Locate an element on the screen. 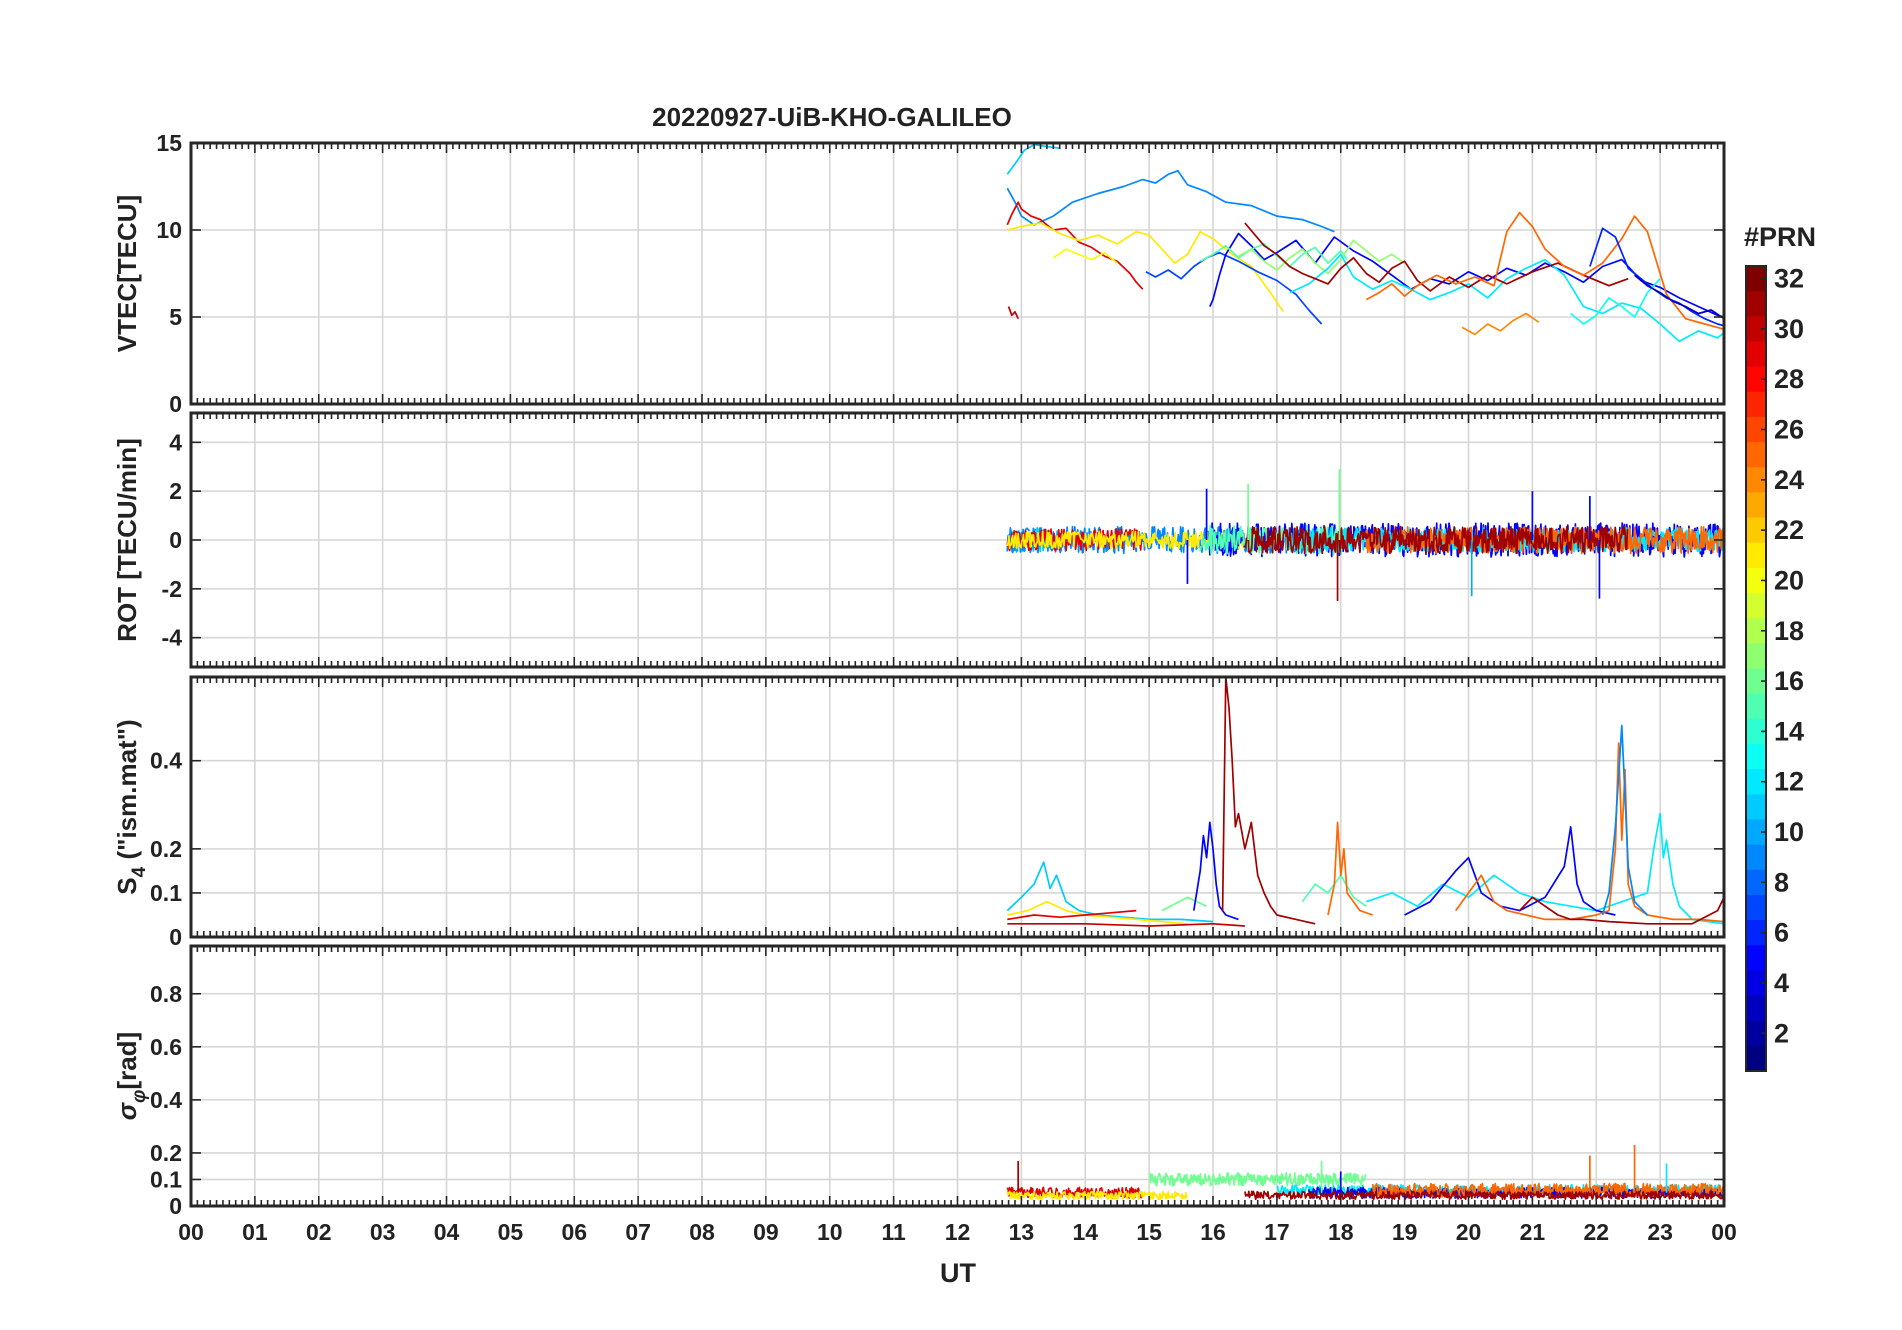 This screenshot has height=1330, width=1902. vtec-y-axis-label: VTEC[TECU] is located at coordinates (127, 273).